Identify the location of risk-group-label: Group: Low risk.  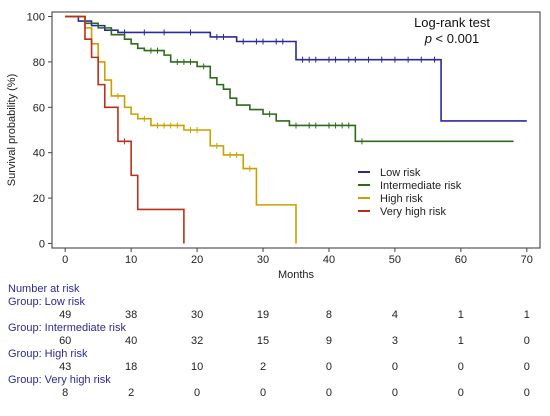
(47, 302).